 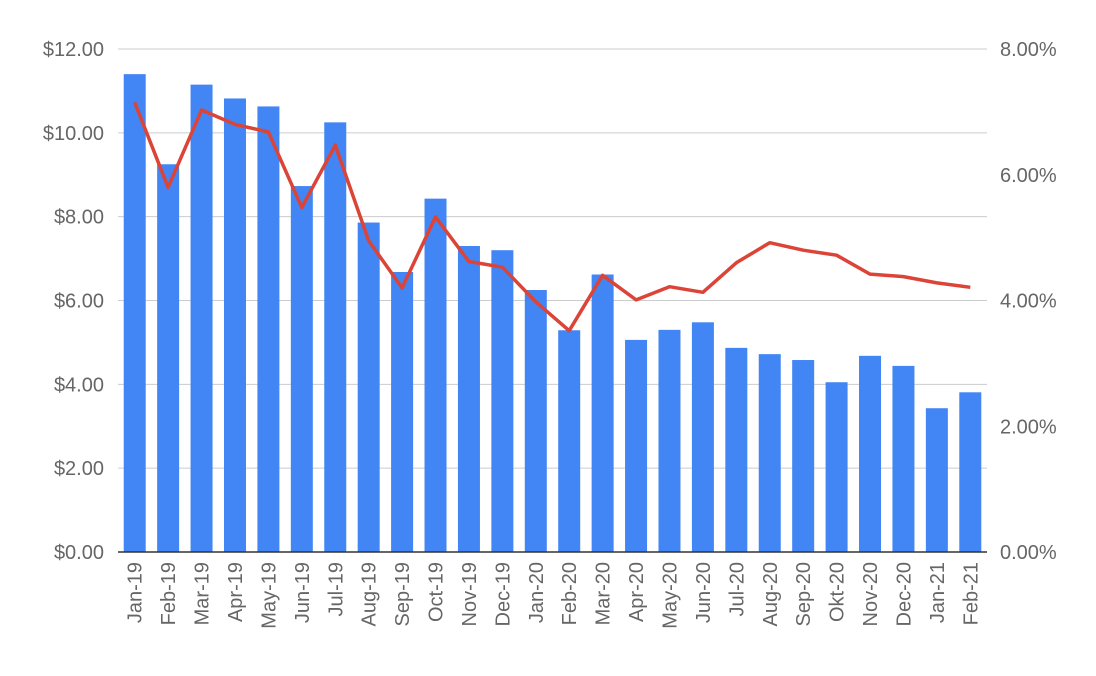 I want to click on left-tick-label: $10.00, so click(x=73, y=134).